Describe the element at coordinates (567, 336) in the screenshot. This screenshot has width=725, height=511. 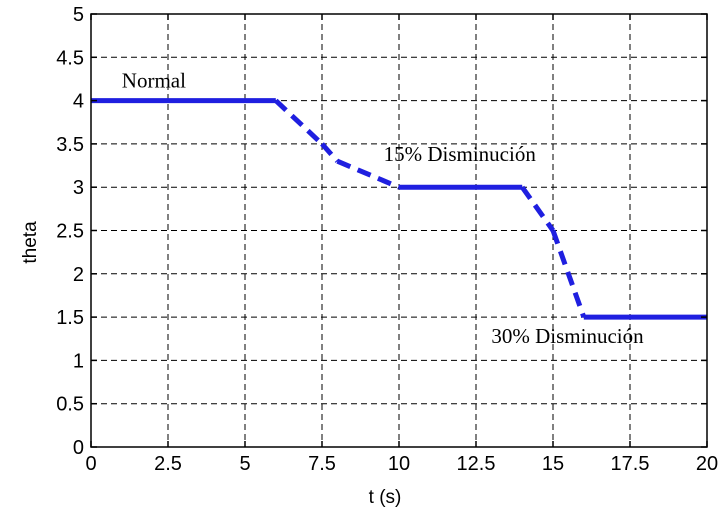
I see `annotation-2: 30% Disminución` at that location.